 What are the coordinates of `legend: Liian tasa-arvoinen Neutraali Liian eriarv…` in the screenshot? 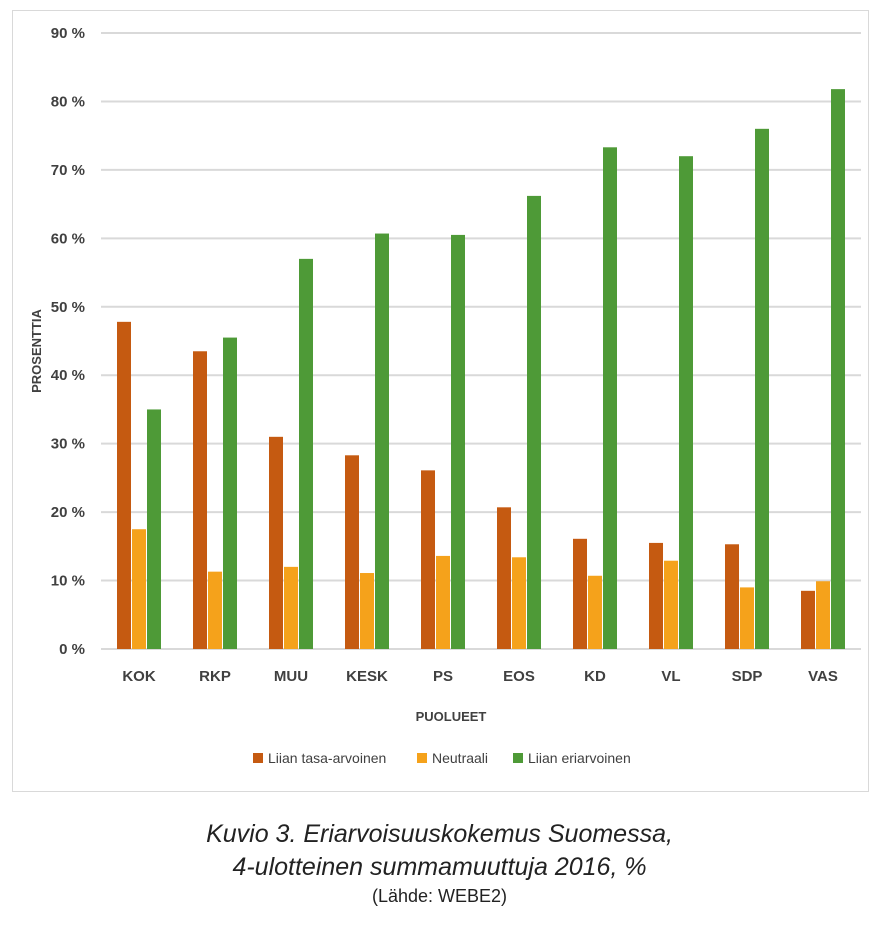 It's located at (442, 758).